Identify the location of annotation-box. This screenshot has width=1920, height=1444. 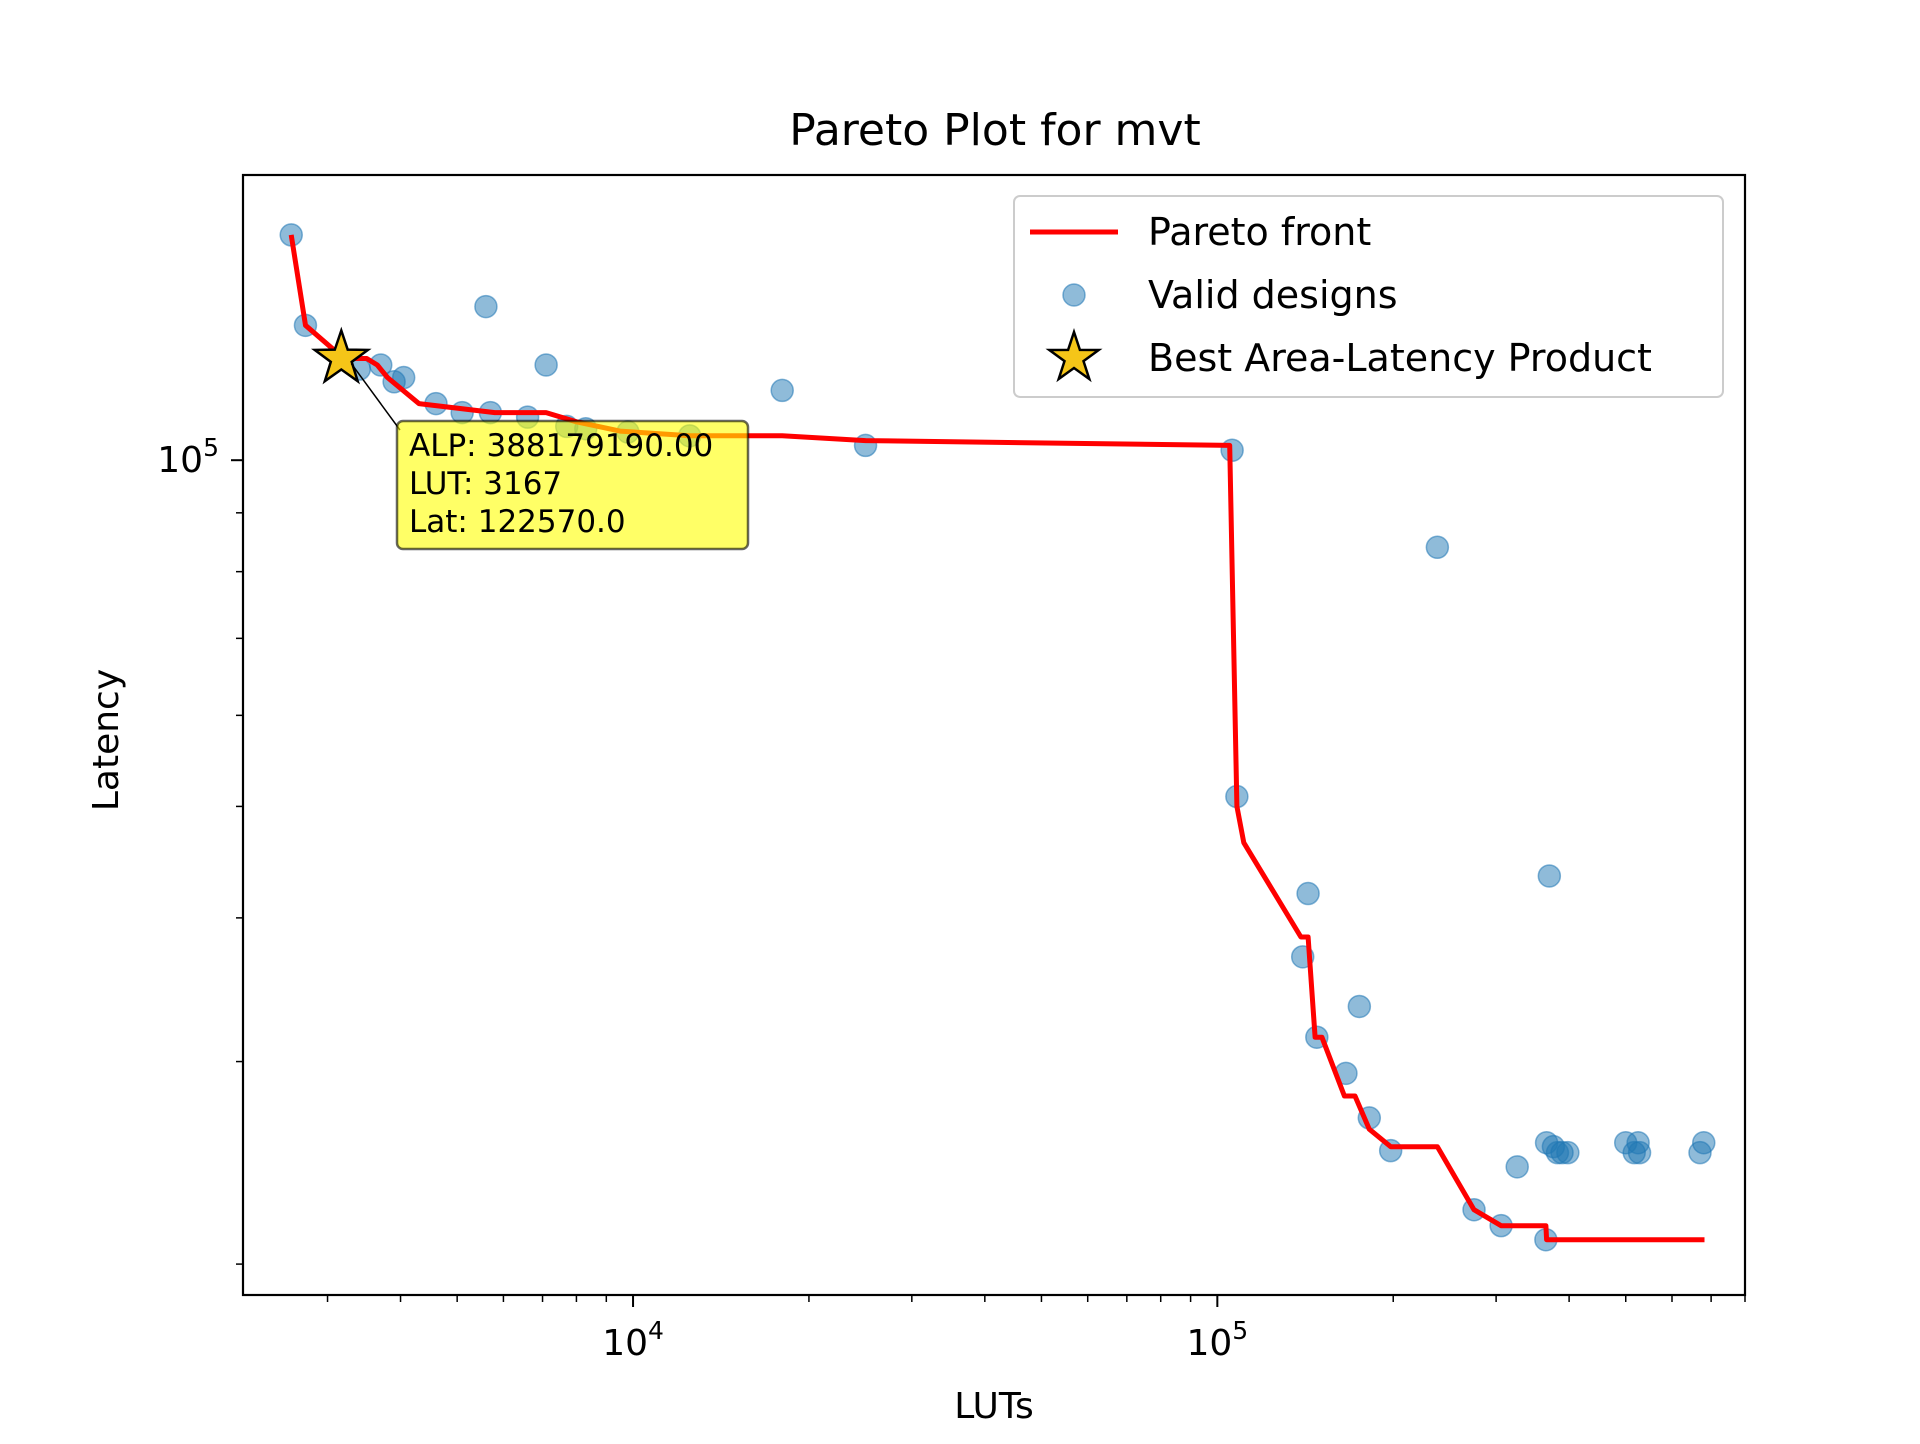
(572, 485).